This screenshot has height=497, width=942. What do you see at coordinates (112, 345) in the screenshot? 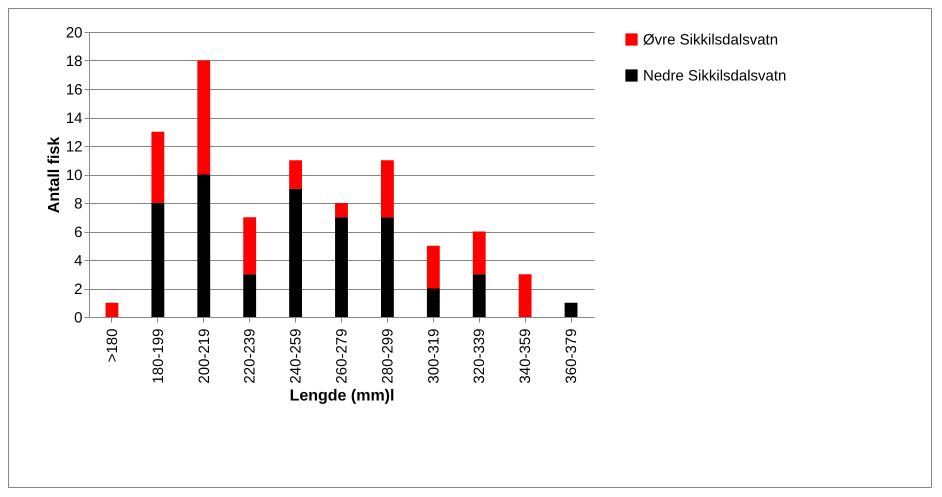
I see `x-tick-label: >180` at bounding box center [112, 345].